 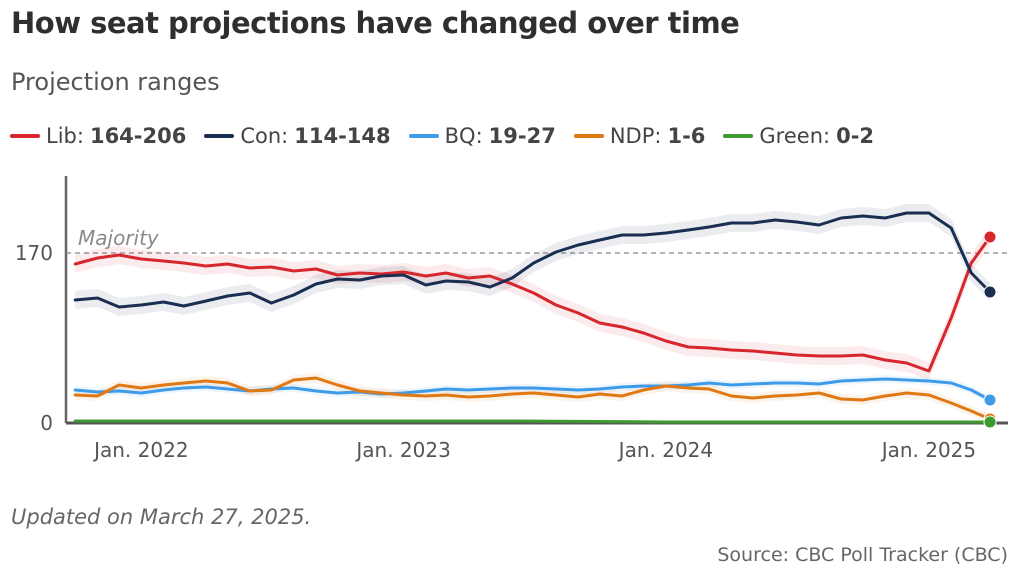 I want to click on majority-label: Majority, so click(x=119, y=238).